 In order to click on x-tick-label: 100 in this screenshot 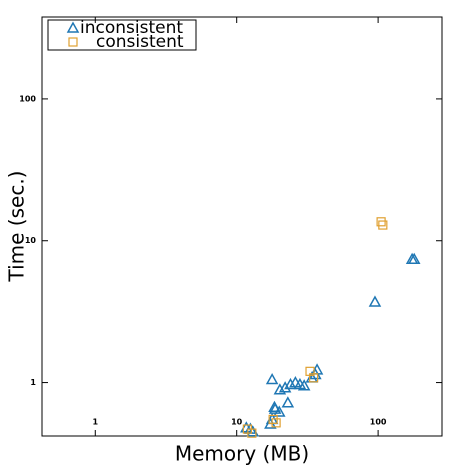, I will do `click(378, 422)`.